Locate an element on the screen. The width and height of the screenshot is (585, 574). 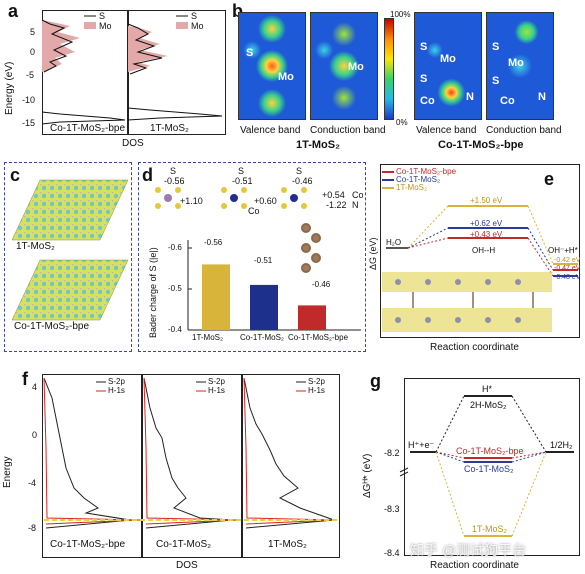
g-plot-frame is located at coordinates (492, 467).